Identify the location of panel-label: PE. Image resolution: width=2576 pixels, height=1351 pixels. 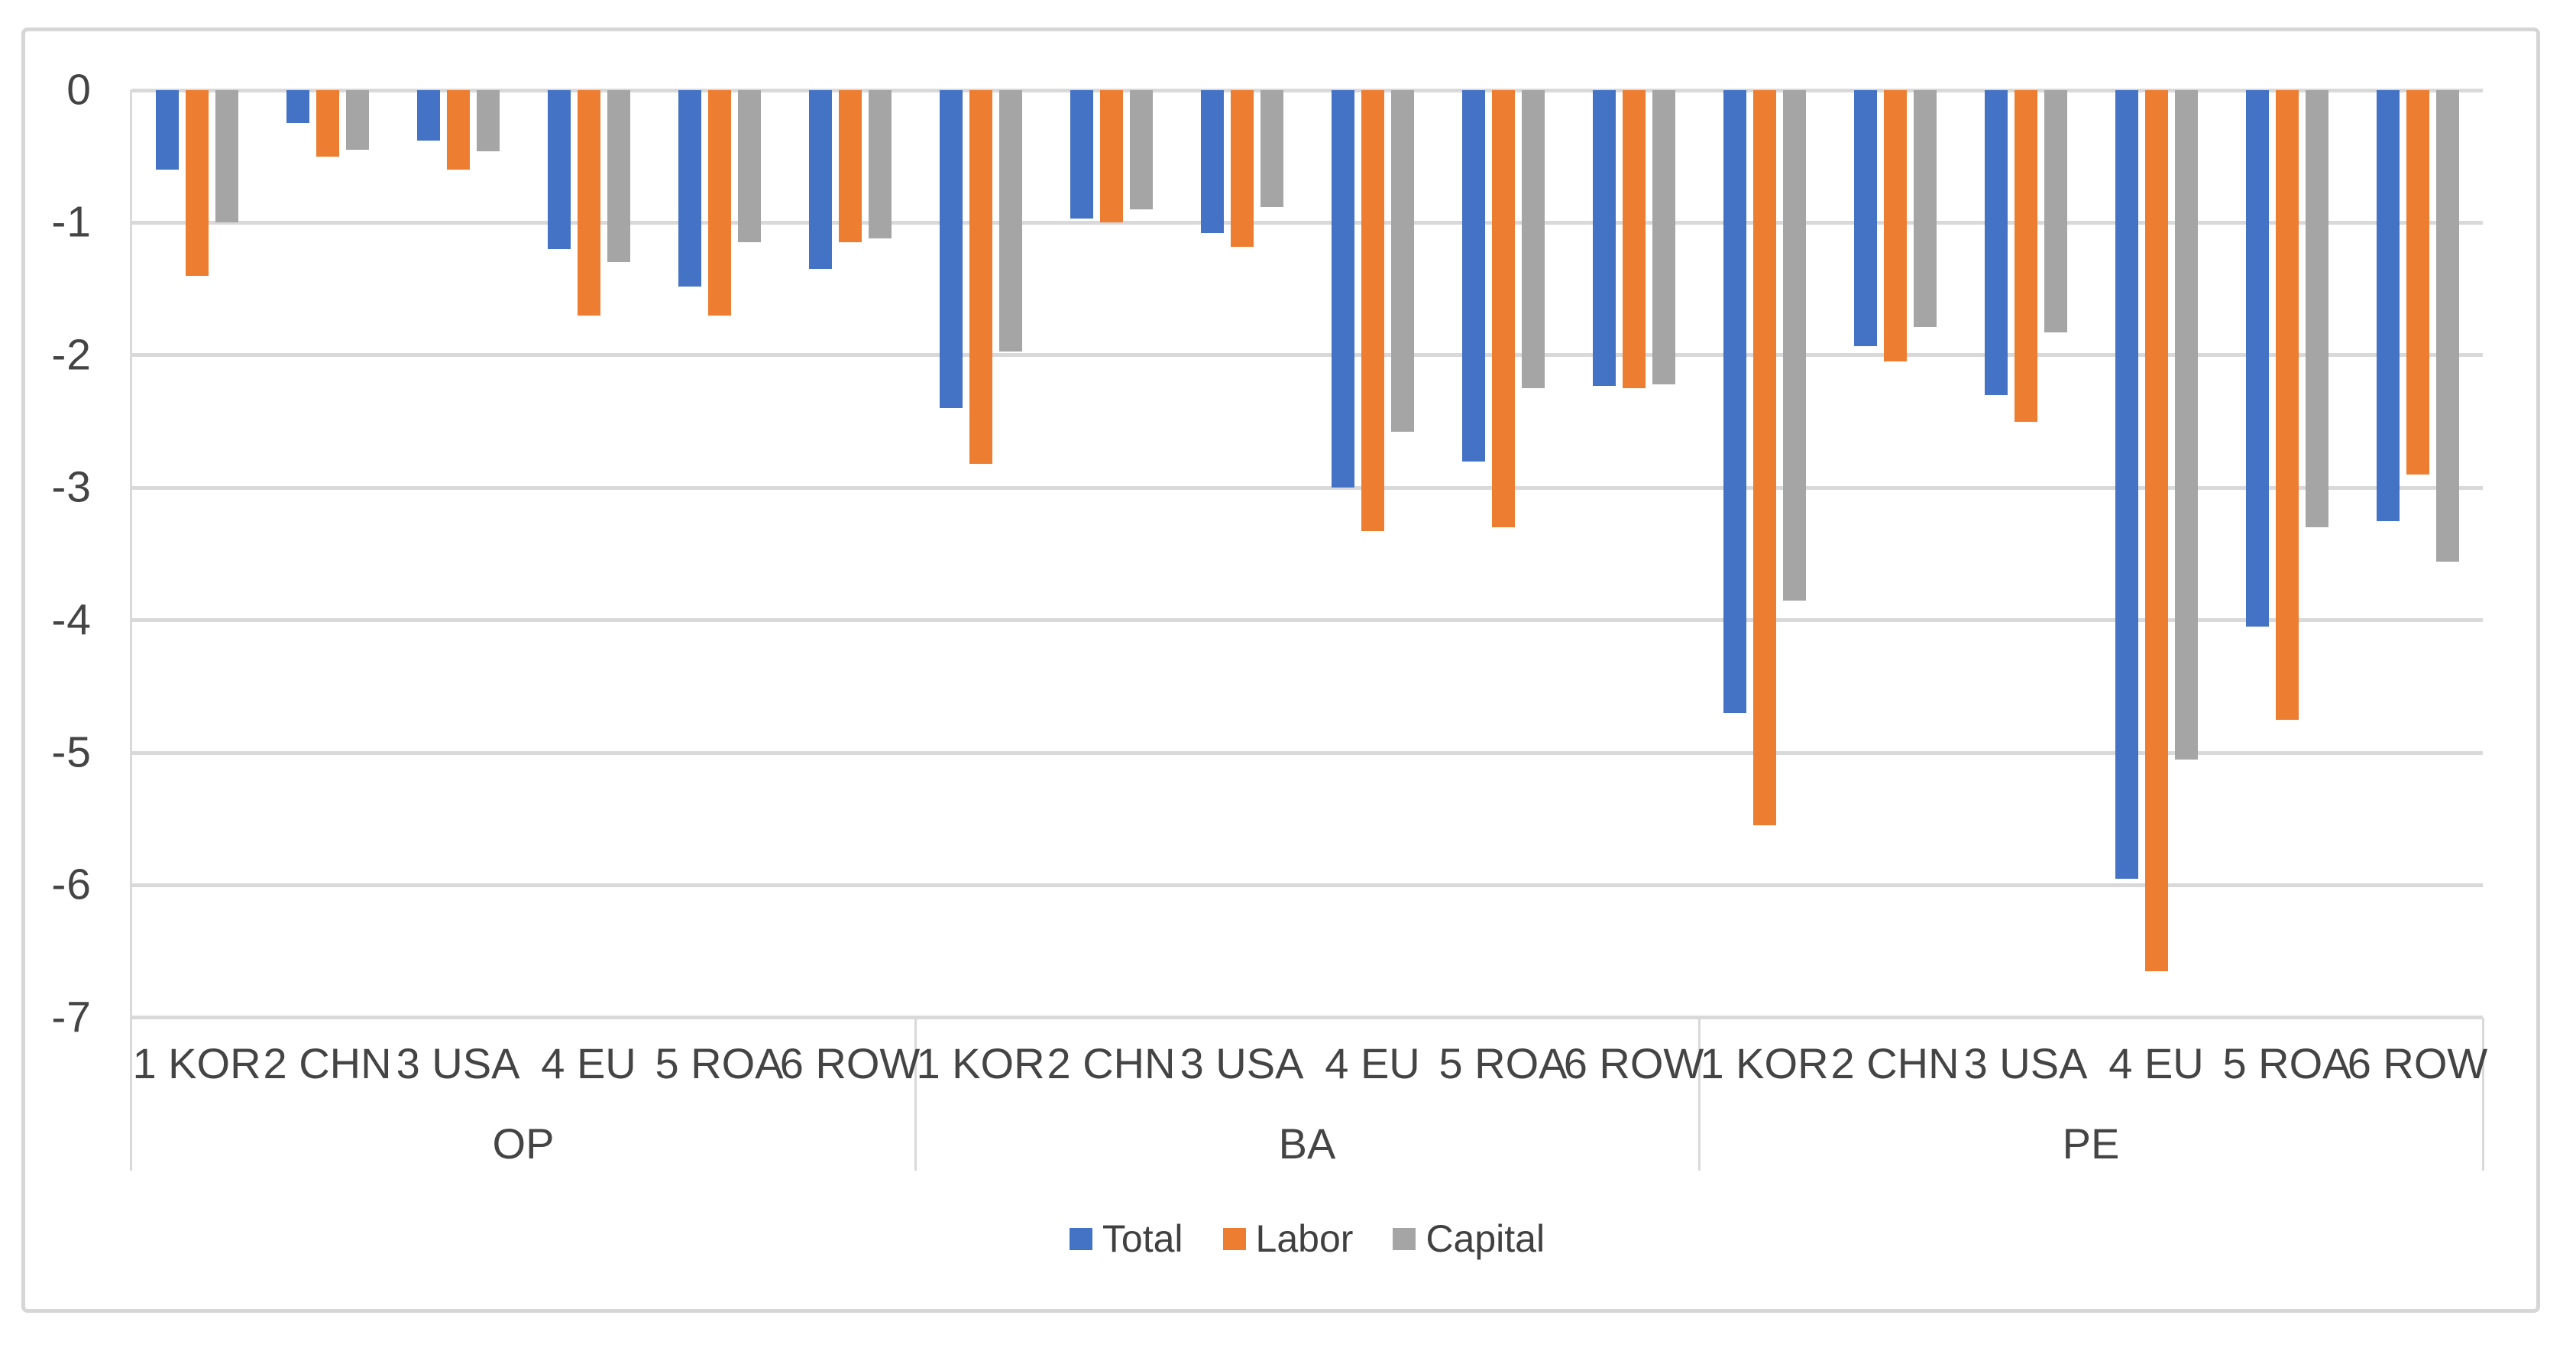
(2091, 1143).